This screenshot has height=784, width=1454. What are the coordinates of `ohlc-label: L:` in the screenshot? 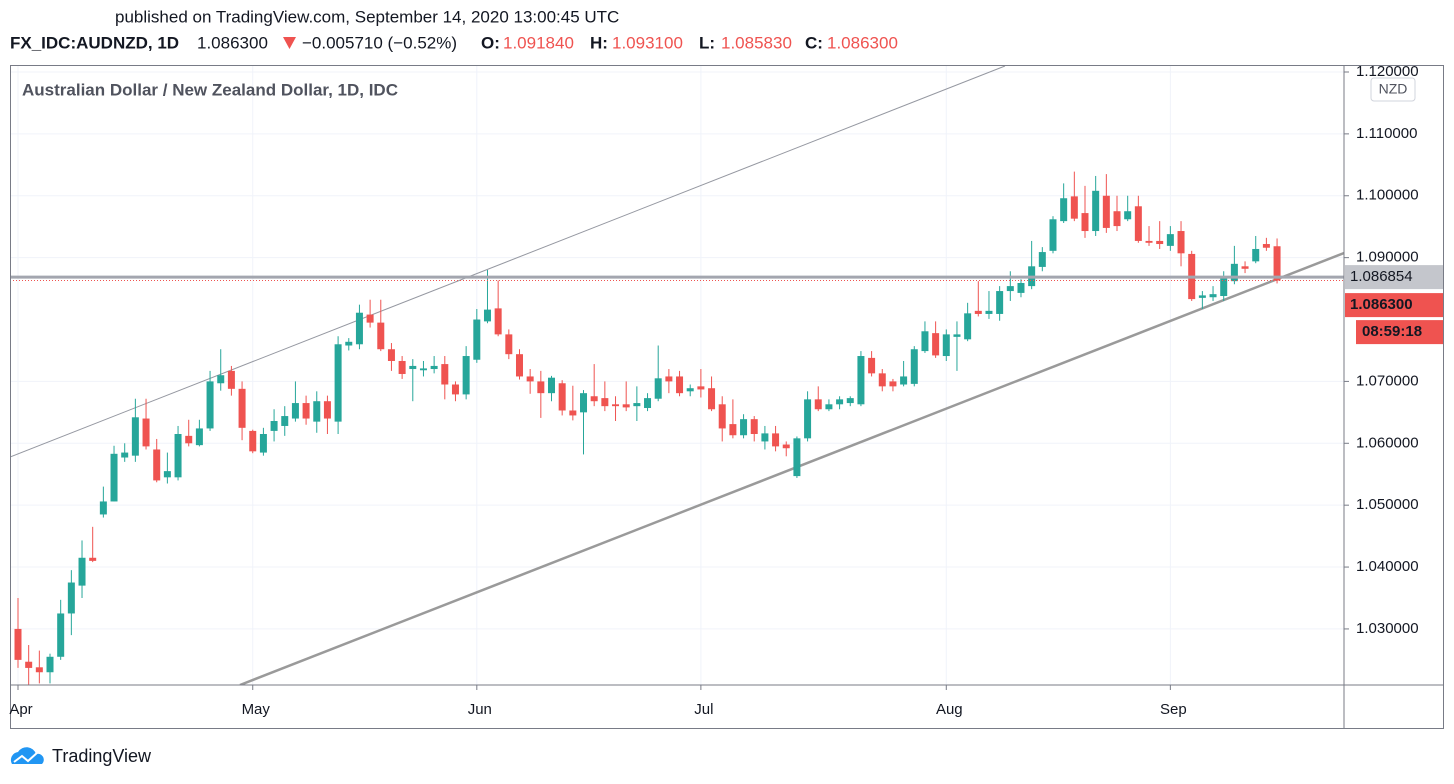 It's located at (707, 42).